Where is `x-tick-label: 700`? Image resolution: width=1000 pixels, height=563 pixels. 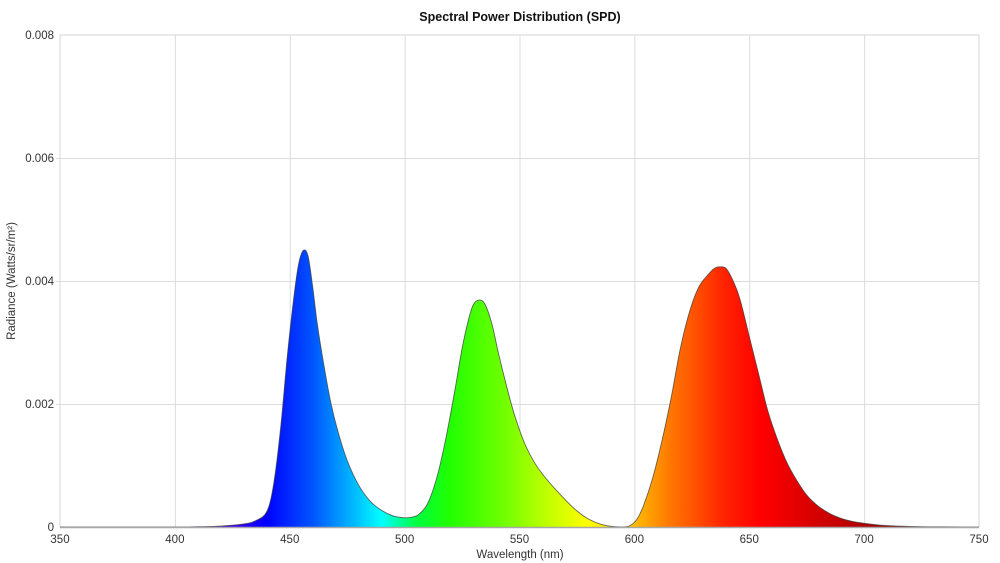 x-tick-label: 700 is located at coordinates (864, 540).